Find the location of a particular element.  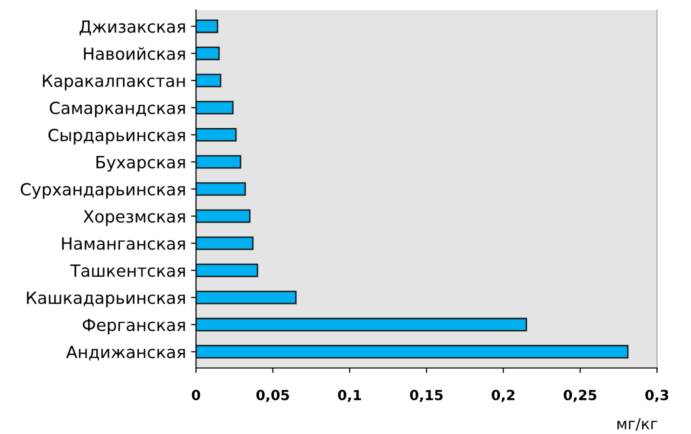

x-tick-label: 0,1 is located at coordinates (350, 396).